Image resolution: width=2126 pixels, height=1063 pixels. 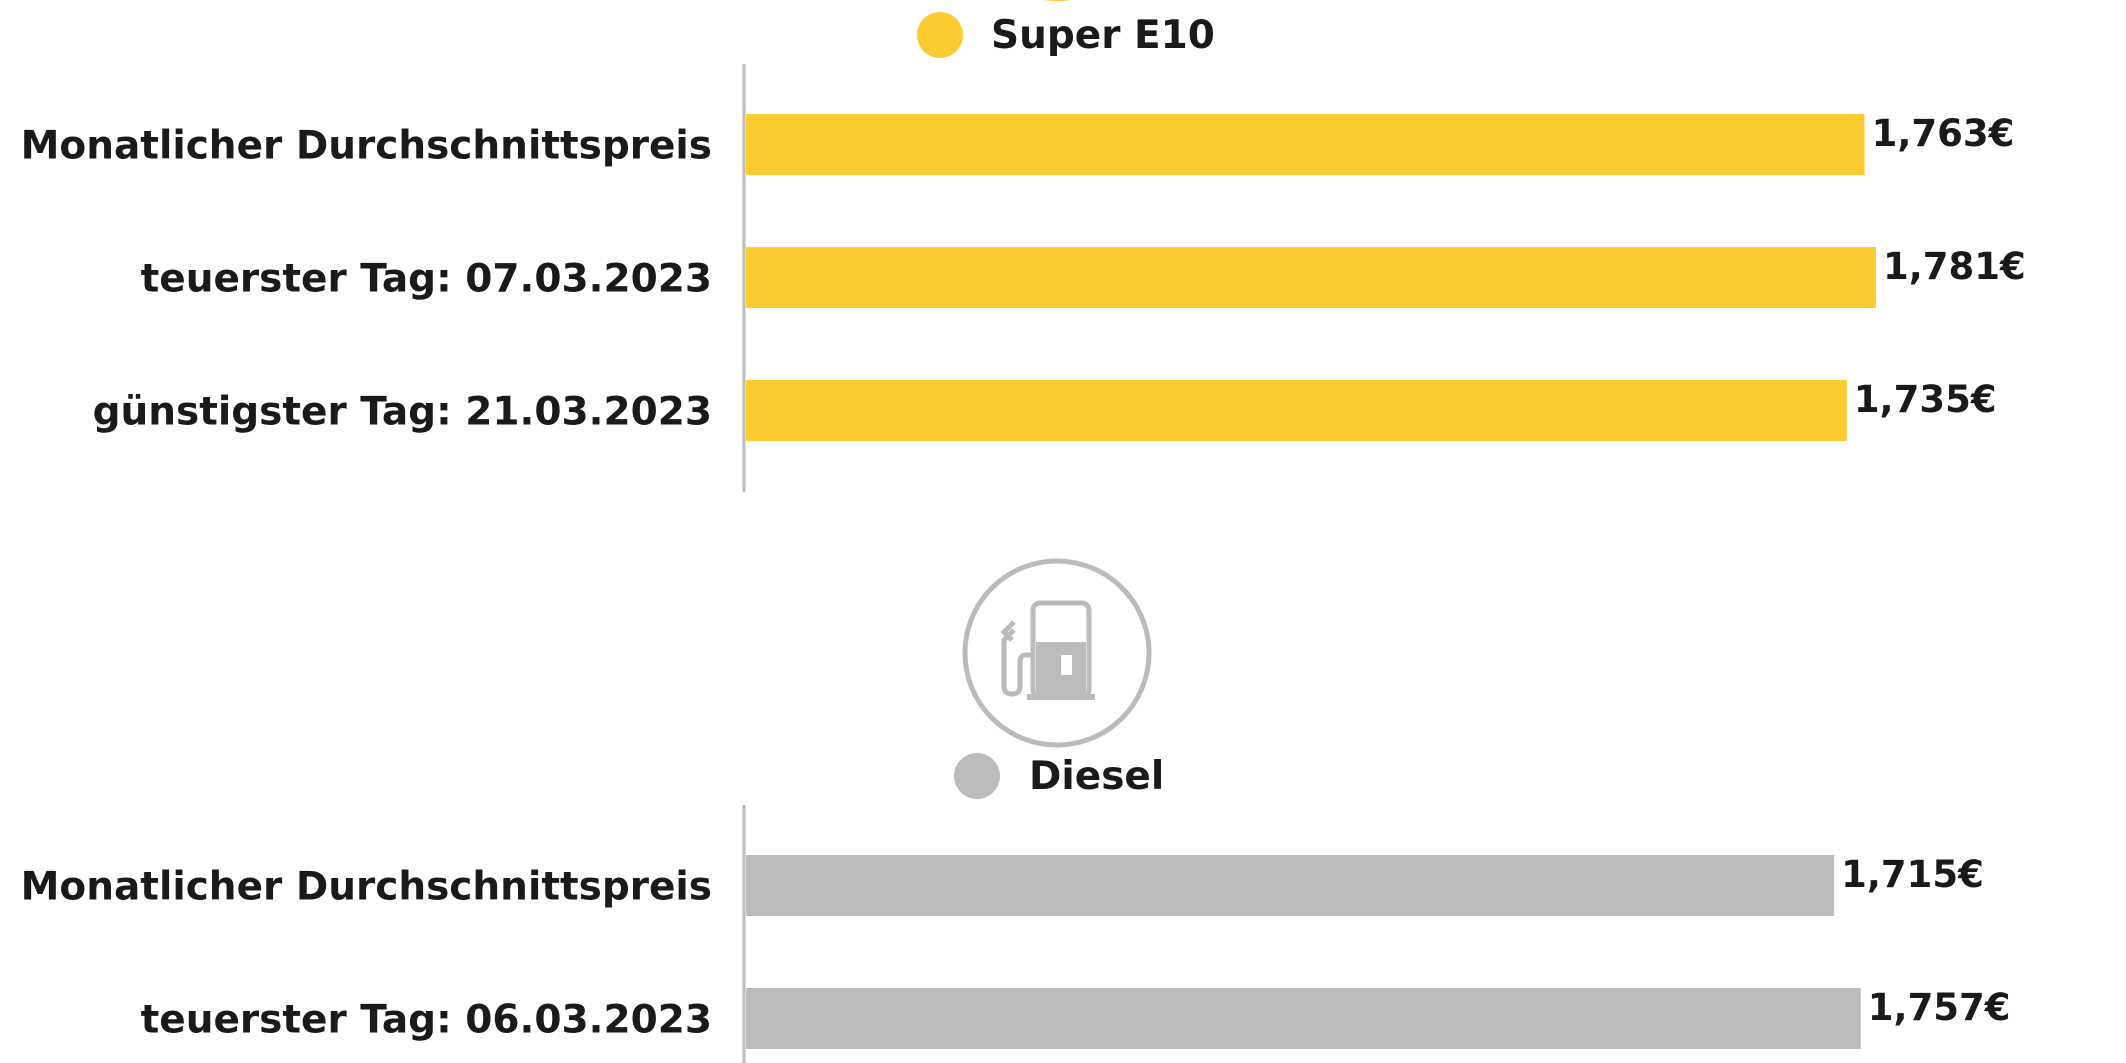 I want to click on diesel-category-label-0: Monatlicher Durchschnittspreis, so click(x=366, y=887).